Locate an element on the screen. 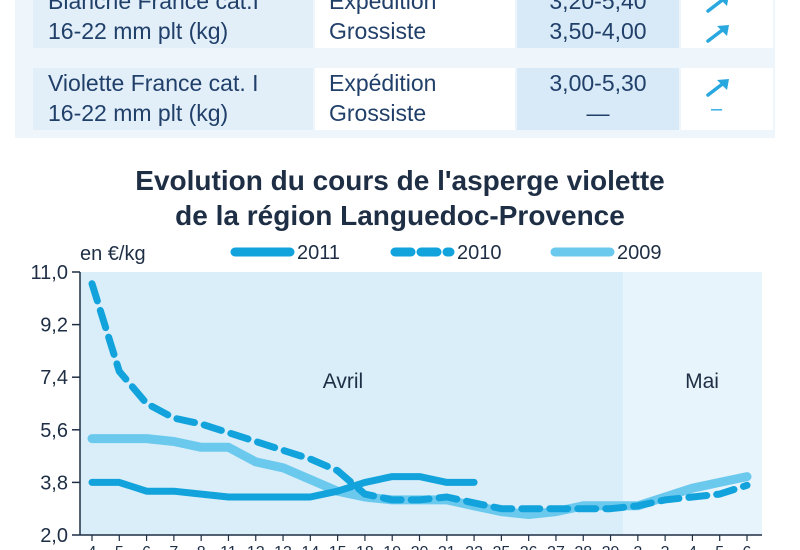 The width and height of the screenshot is (800, 550). y-tick-label: 5,6 is located at coordinates (54, 431).